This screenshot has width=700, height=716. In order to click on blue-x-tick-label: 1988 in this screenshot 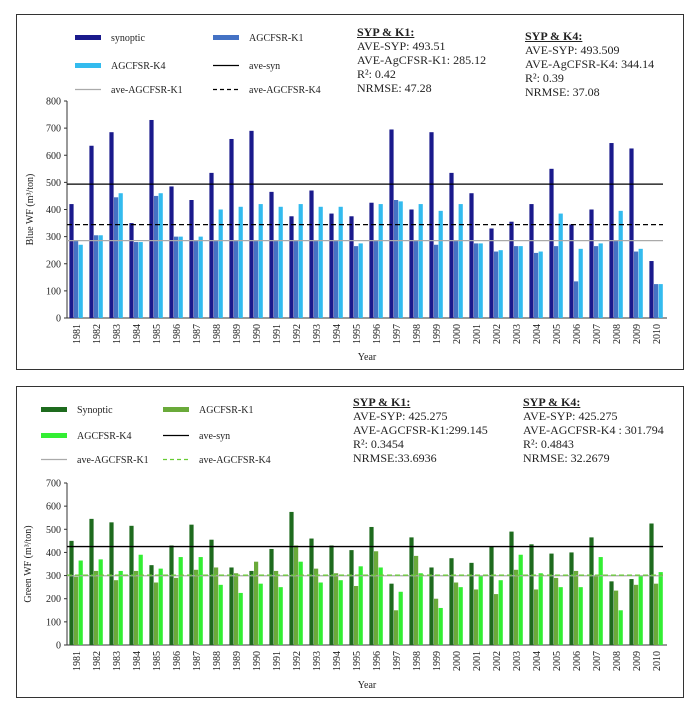, I will do `click(217, 334)`.